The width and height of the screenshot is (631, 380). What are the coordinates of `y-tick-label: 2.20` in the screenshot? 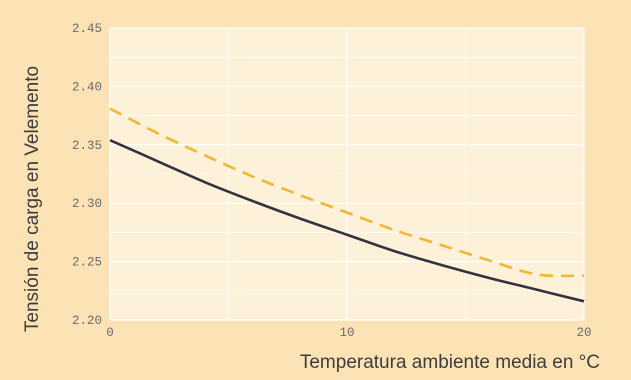 It's located at (87, 321).